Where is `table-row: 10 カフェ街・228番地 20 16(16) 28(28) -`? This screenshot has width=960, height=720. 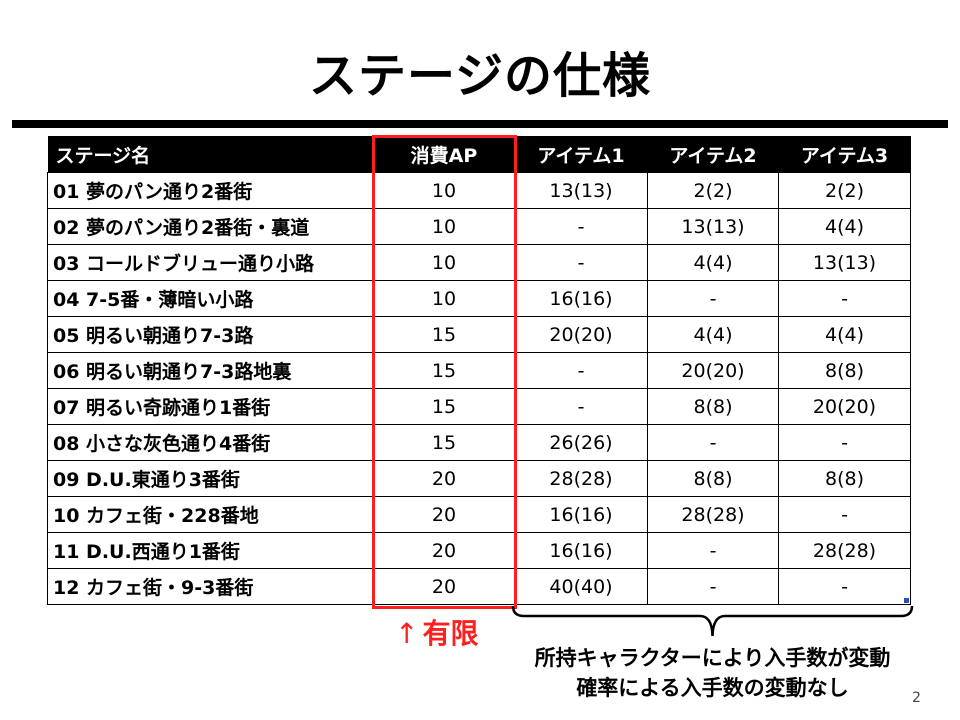 table-row: 10 カフェ街・228番地 20 16(16) 28(28) - is located at coordinates (479, 514).